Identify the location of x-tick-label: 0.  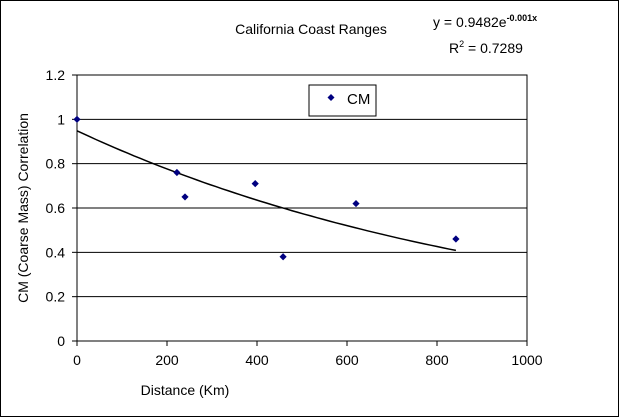
(77, 360).